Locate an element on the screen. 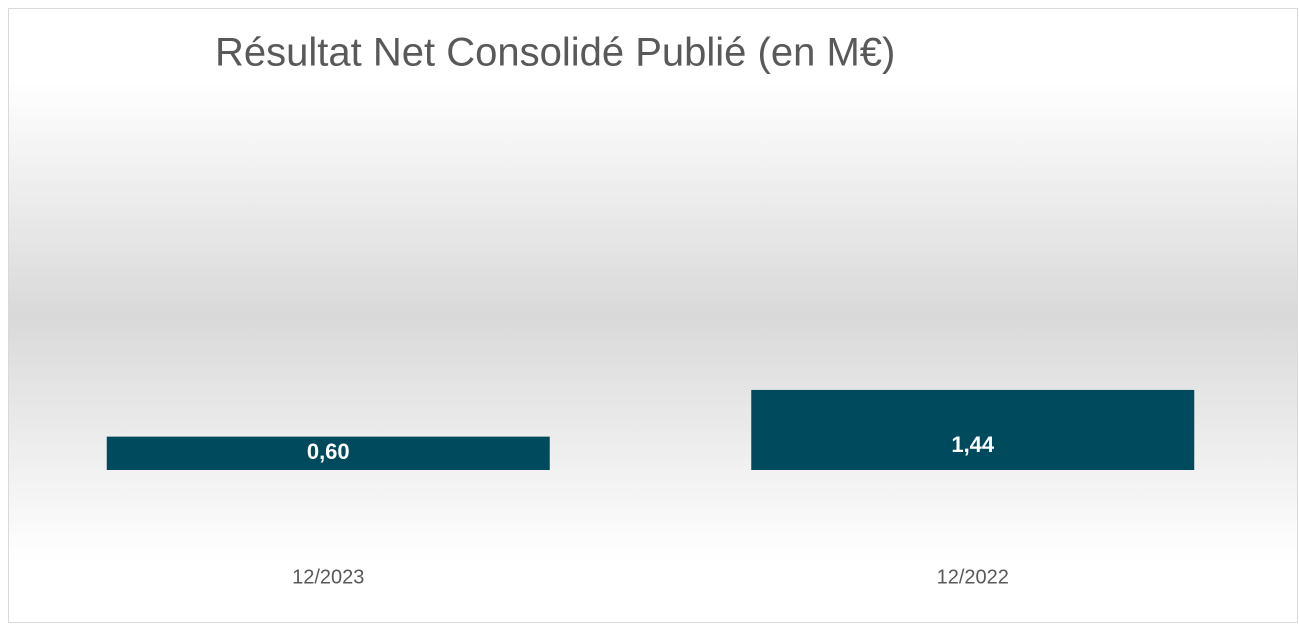 Image resolution: width=1299 pixels, height=629 pixels. x-tick-label: 12/2022 is located at coordinates (973, 577).